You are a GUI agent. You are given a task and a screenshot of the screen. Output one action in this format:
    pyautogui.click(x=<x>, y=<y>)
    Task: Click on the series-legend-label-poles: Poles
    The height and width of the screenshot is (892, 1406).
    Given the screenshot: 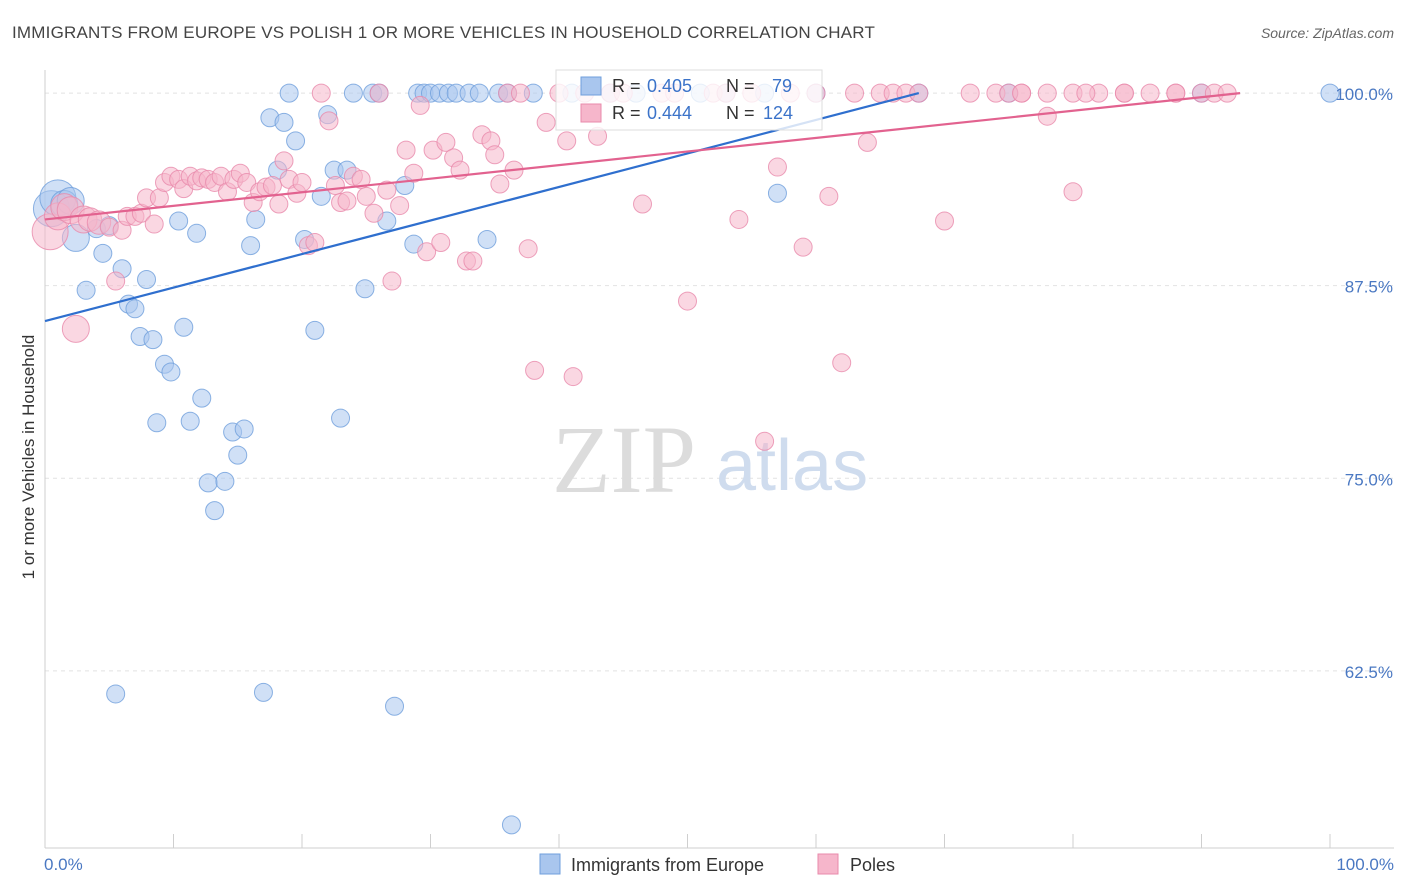 What is the action you would take?
    pyautogui.click(x=872, y=865)
    